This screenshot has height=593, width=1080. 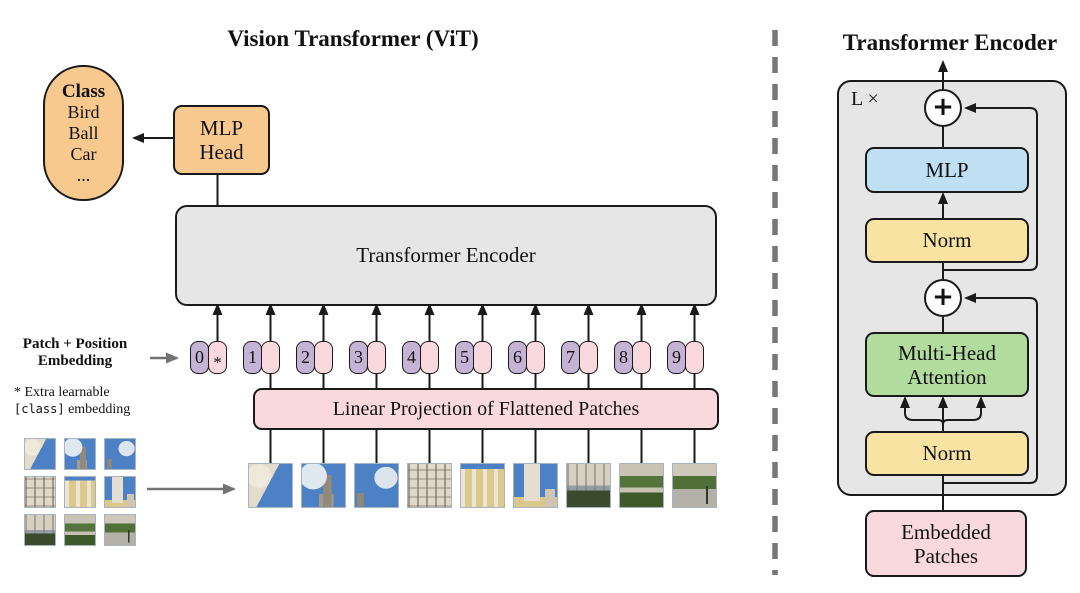 I want to click on position-token: 8, so click(x=623, y=357).